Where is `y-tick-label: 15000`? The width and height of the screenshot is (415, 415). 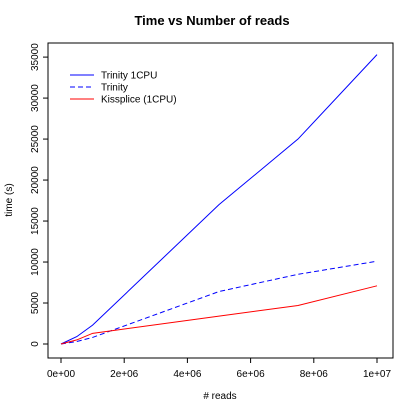 y-tick-label: 15000 is located at coordinates (35, 221).